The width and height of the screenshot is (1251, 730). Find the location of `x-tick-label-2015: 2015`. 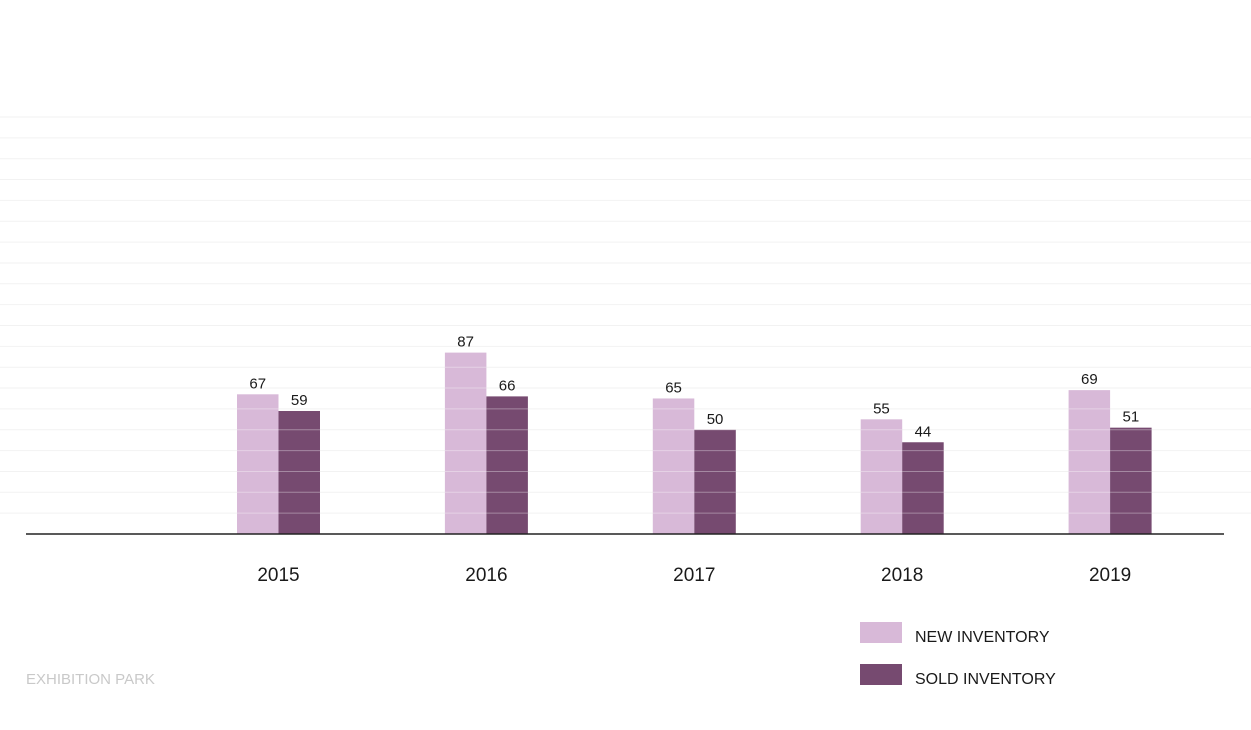

x-tick-label-2015: 2015 is located at coordinates (278, 575).